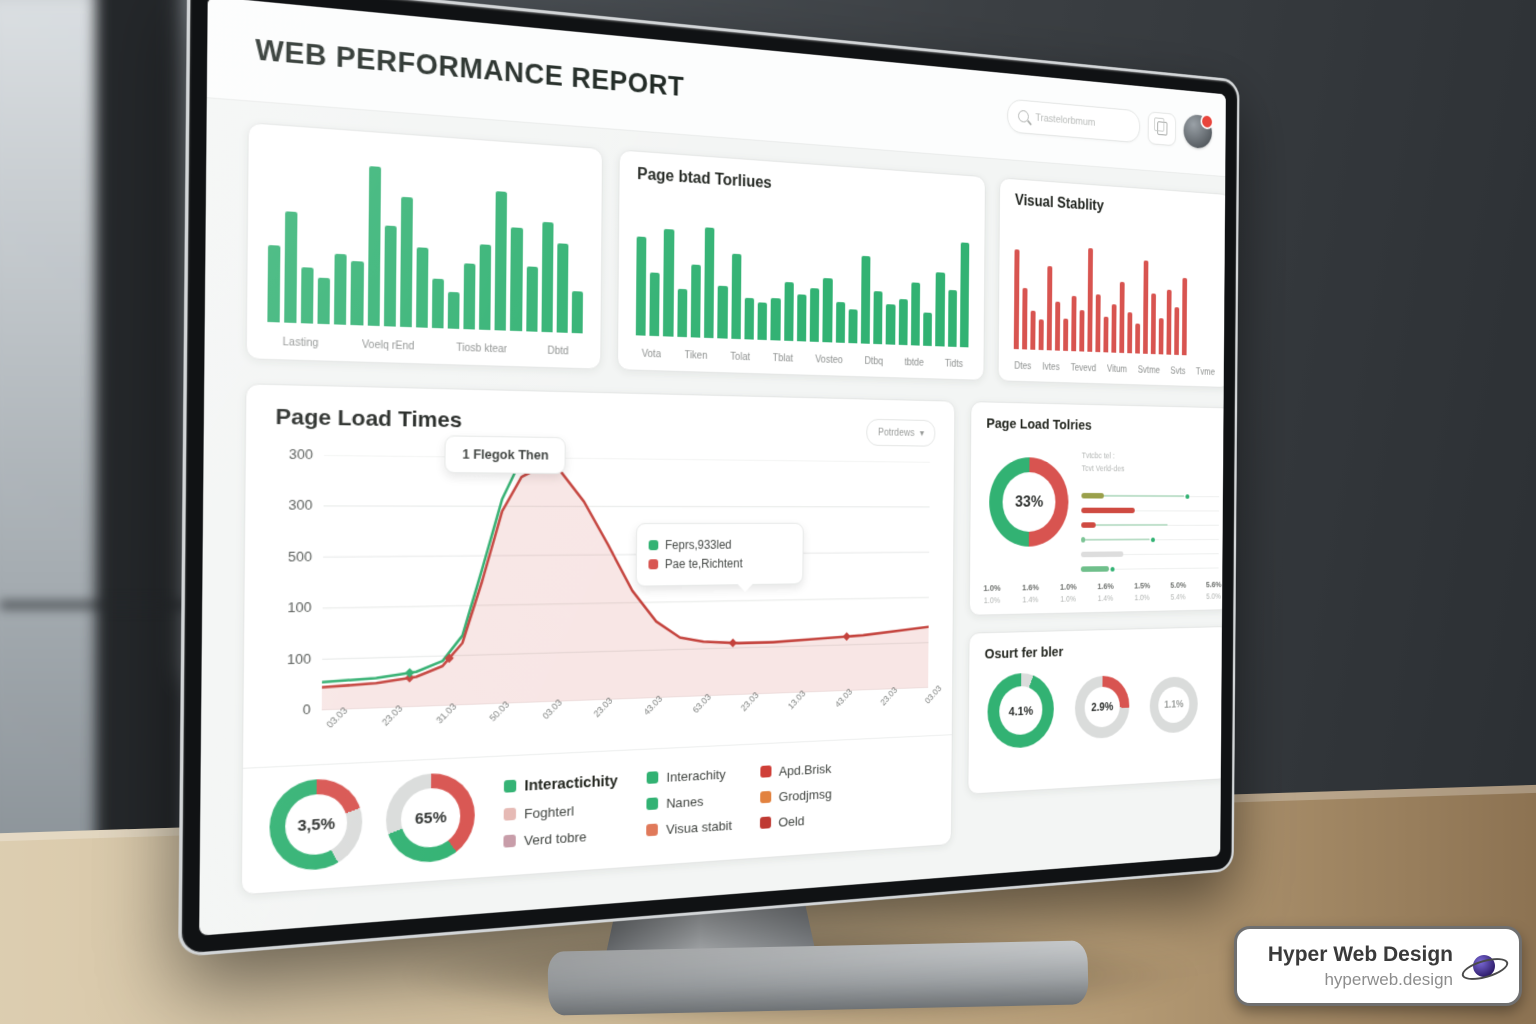 The width and height of the screenshot is (1536, 1024). I want to click on legend-item: Interachity, so click(689, 776).